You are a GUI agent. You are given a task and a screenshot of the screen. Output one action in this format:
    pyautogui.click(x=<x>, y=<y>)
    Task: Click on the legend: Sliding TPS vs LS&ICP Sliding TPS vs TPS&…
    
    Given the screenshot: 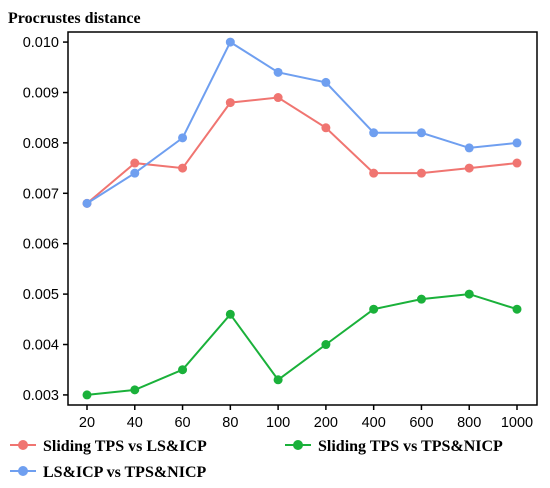 What is the action you would take?
    pyautogui.click(x=256, y=459)
    